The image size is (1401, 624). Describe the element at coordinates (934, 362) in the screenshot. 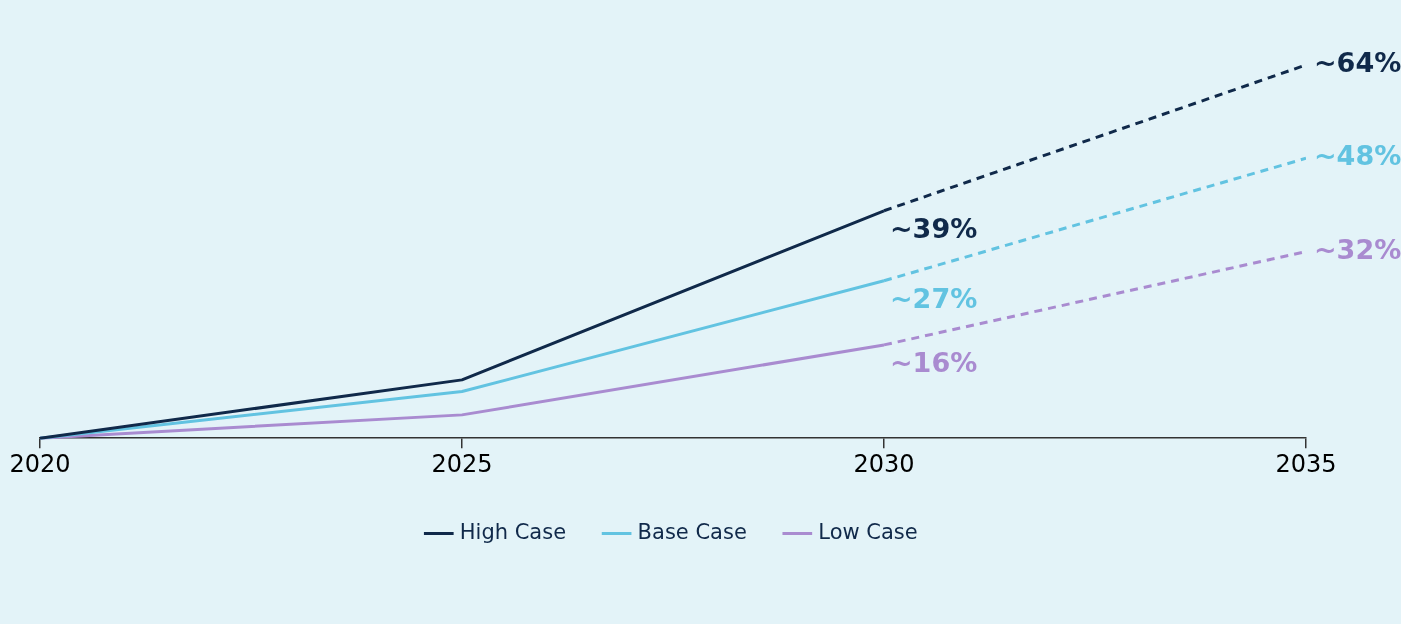

I see `data-label: ~16%` at that location.